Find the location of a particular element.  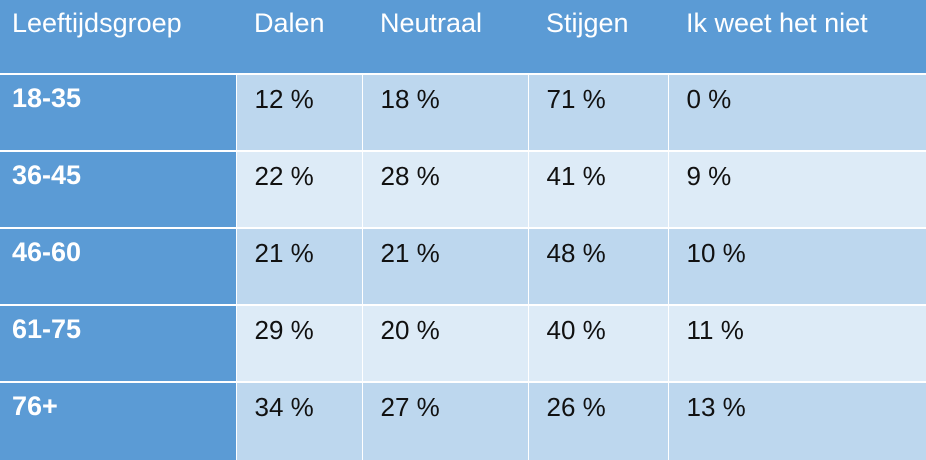

cell-dont-know: 9 % is located at coordinates (796, 189).